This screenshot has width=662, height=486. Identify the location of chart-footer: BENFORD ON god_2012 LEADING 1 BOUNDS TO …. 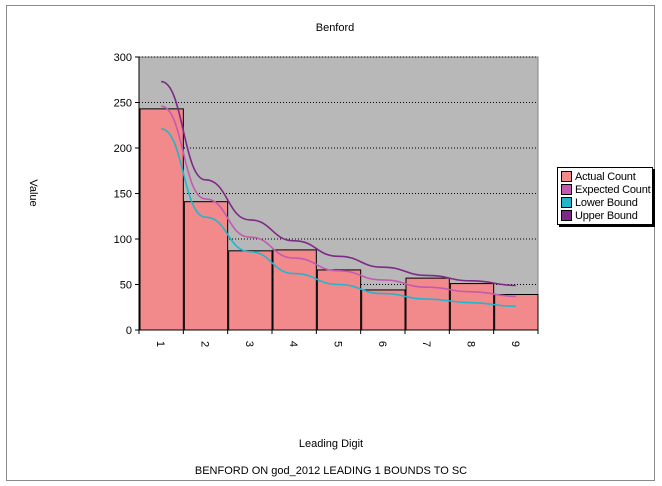
(331, 471).